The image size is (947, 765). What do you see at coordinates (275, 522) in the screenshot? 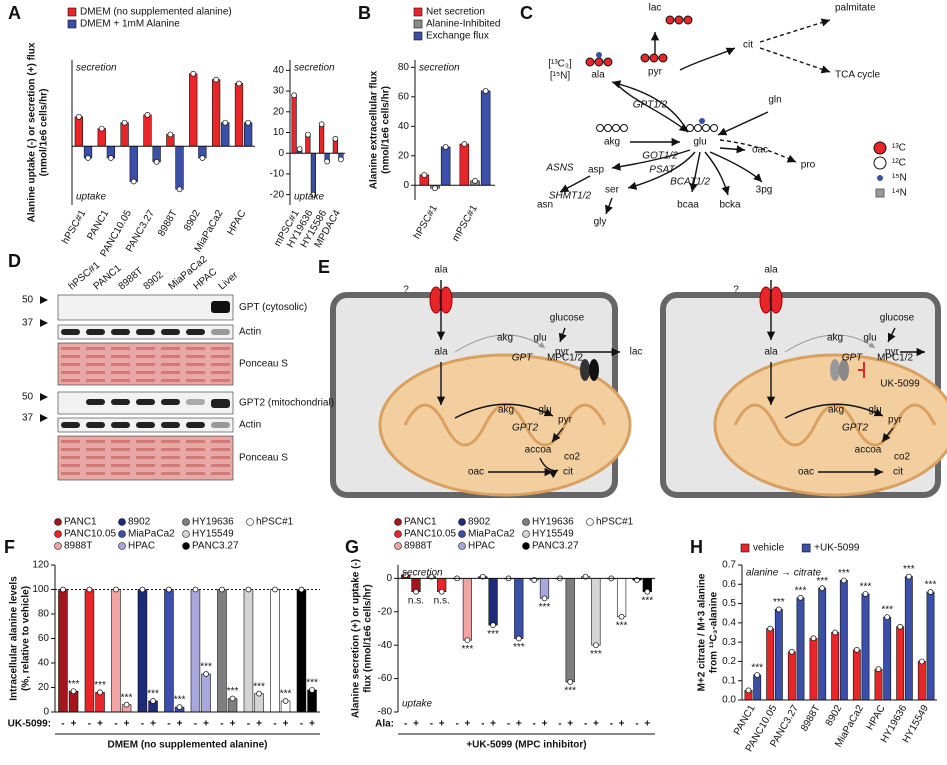
I see `legend-label: hPSC#1` at bounding box center [275, 522].